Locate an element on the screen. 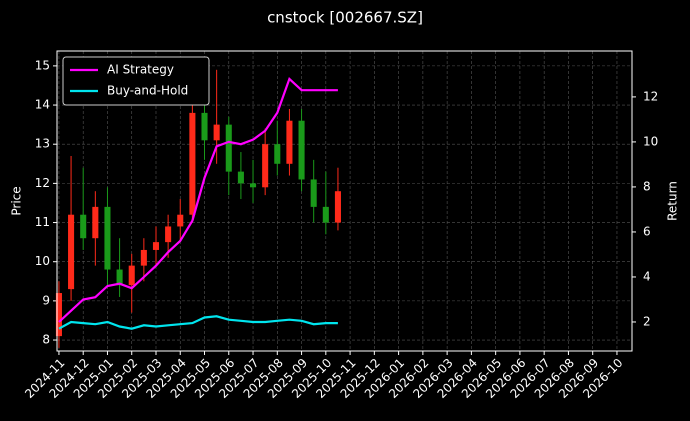 The image size is (690, 421). y-axis-label: Price is located at coordinates (17, 200).